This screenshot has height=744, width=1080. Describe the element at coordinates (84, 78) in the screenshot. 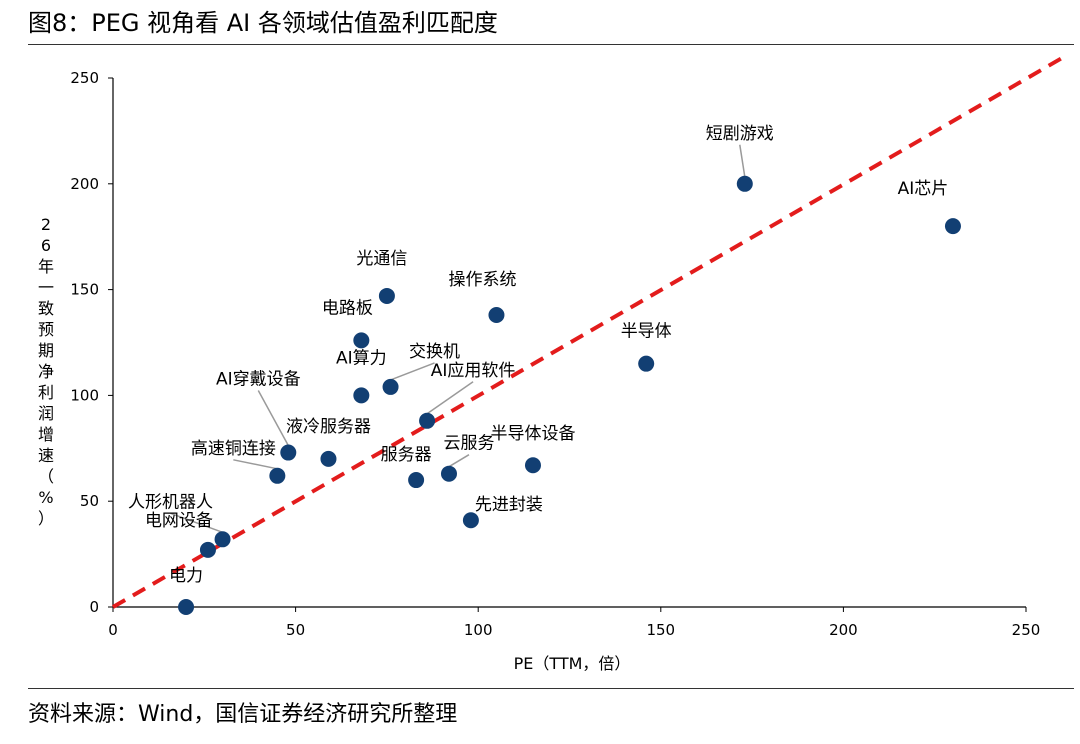

I see `y-tick-label: 250` at that location.